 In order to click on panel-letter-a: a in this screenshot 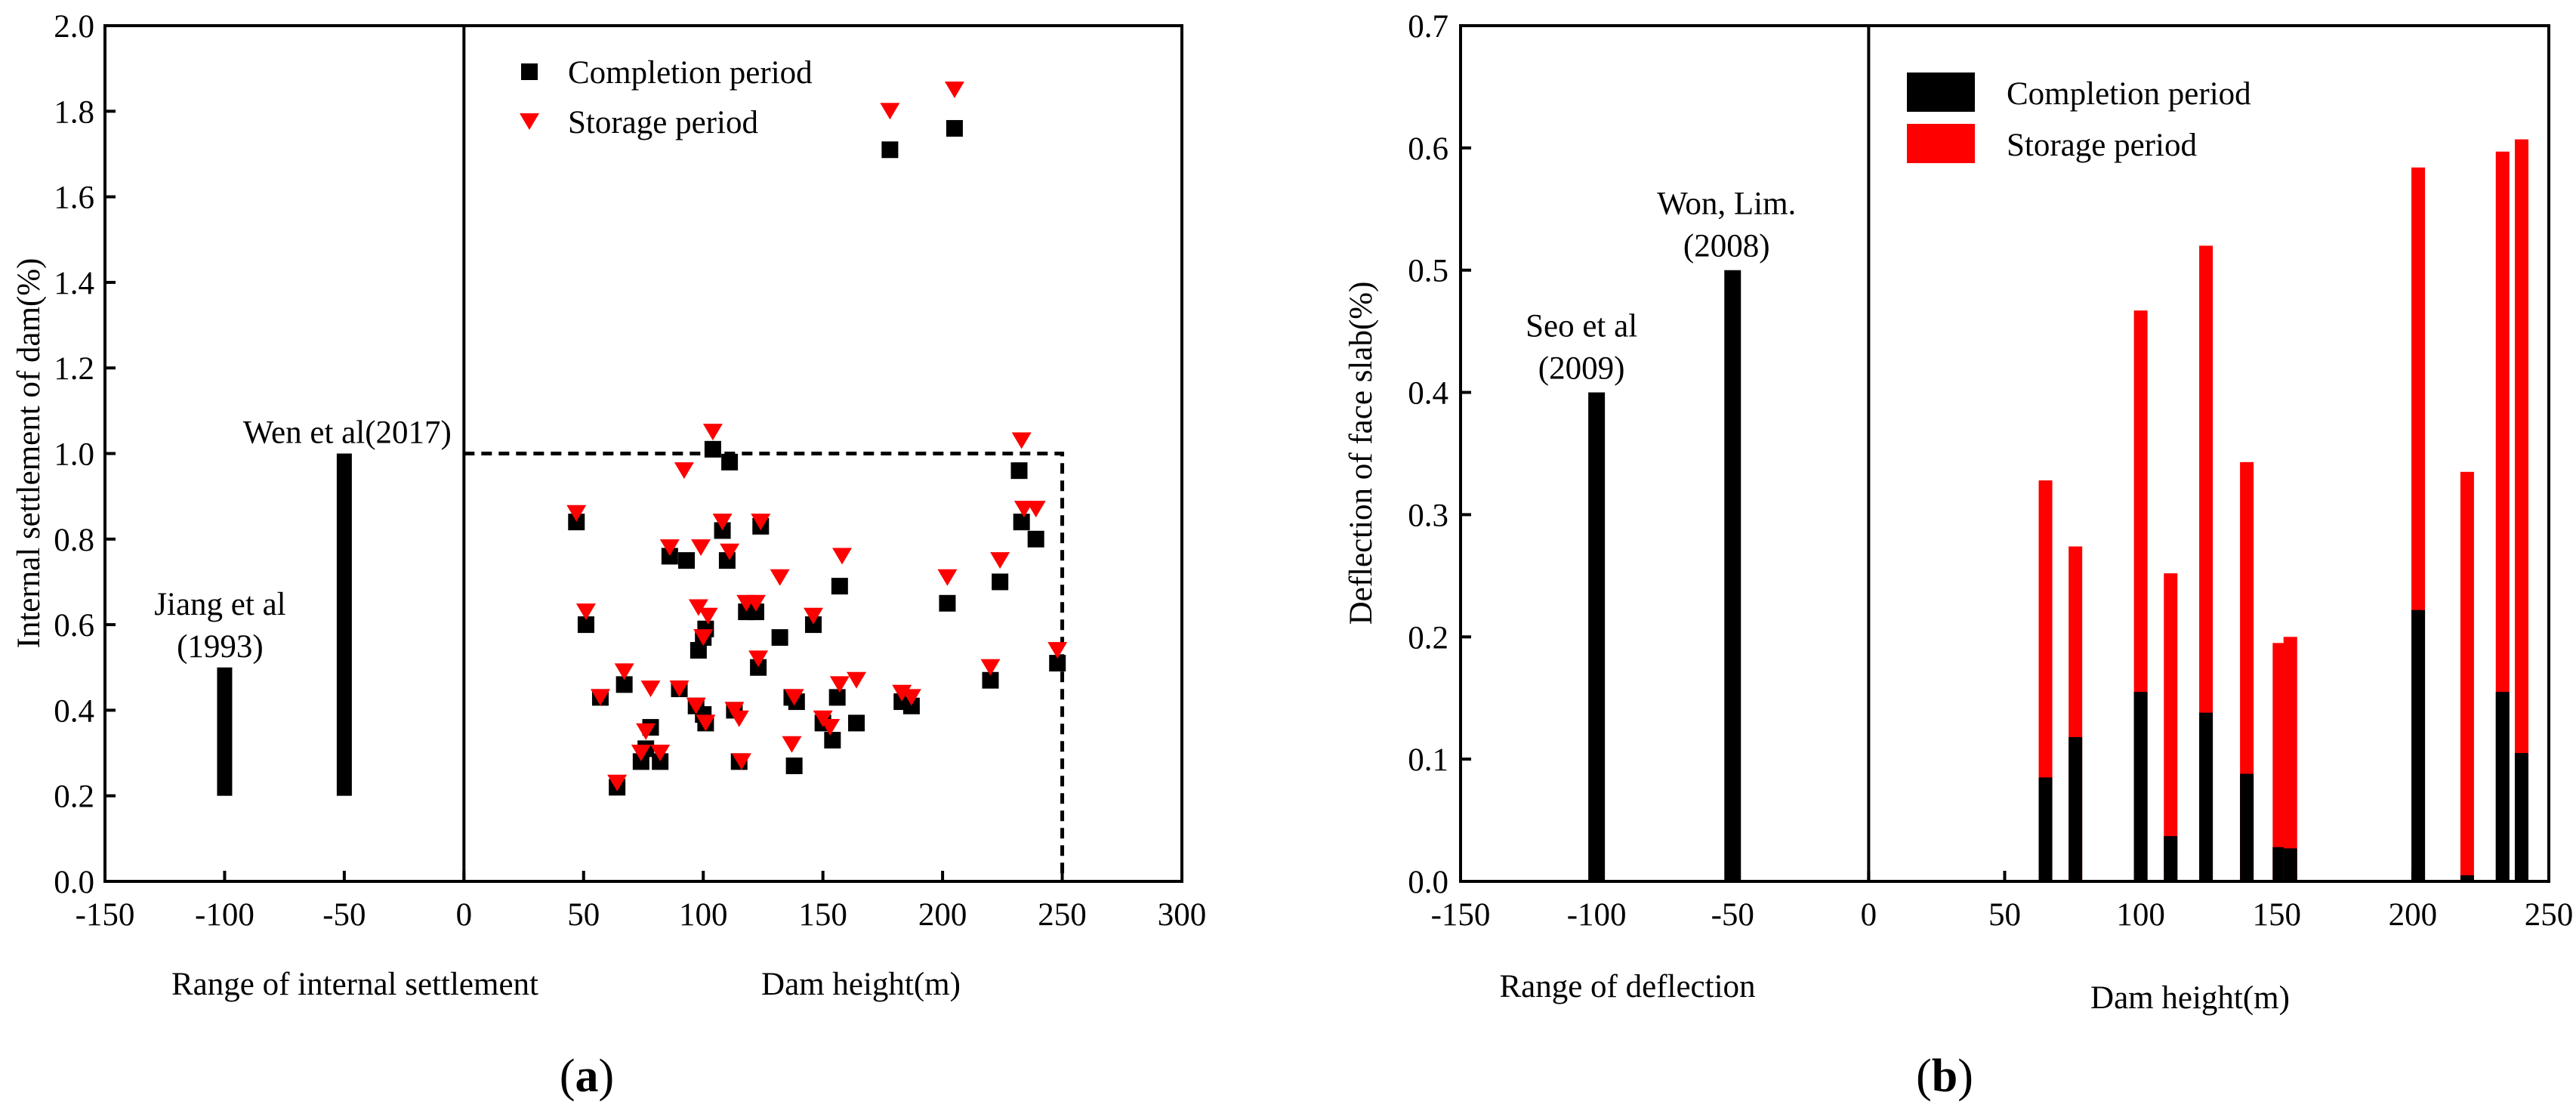, I will do `click(587, 1076)`.